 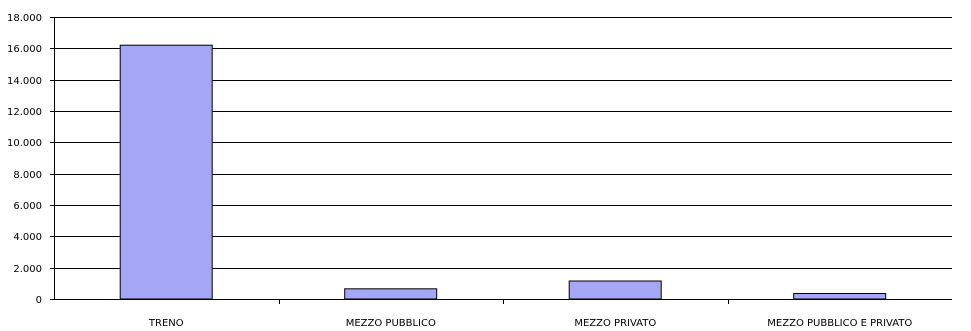 I want to click on y-tick-label: 12.000, so click(x=24, y=112).